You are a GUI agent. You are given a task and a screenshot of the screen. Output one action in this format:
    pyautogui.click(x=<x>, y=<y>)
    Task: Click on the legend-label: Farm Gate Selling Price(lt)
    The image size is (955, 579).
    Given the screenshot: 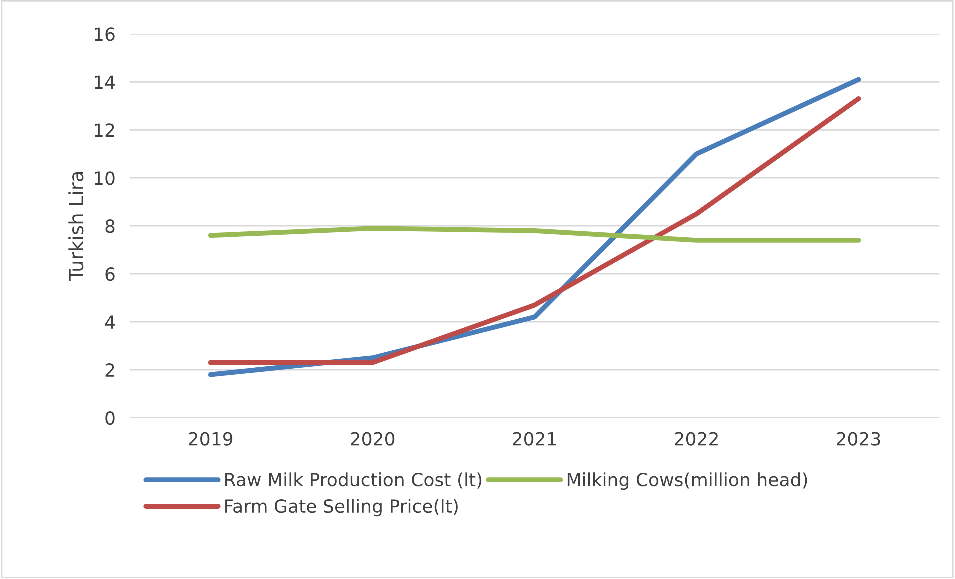 What is the action you would take?
    pyautogui.click(x=342, y=508)
    